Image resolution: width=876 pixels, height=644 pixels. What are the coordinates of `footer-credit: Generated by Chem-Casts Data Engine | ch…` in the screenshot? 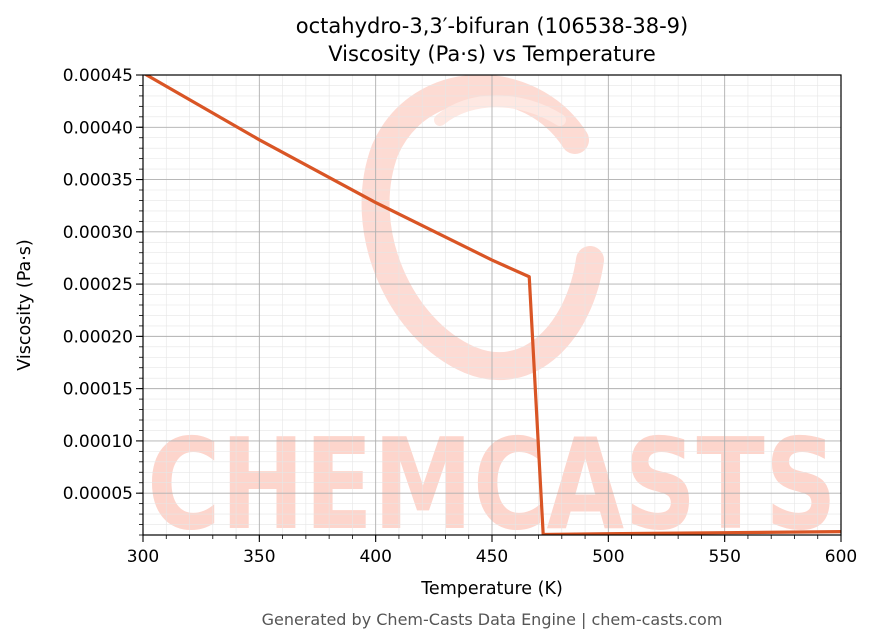 It's located at (492, 619).